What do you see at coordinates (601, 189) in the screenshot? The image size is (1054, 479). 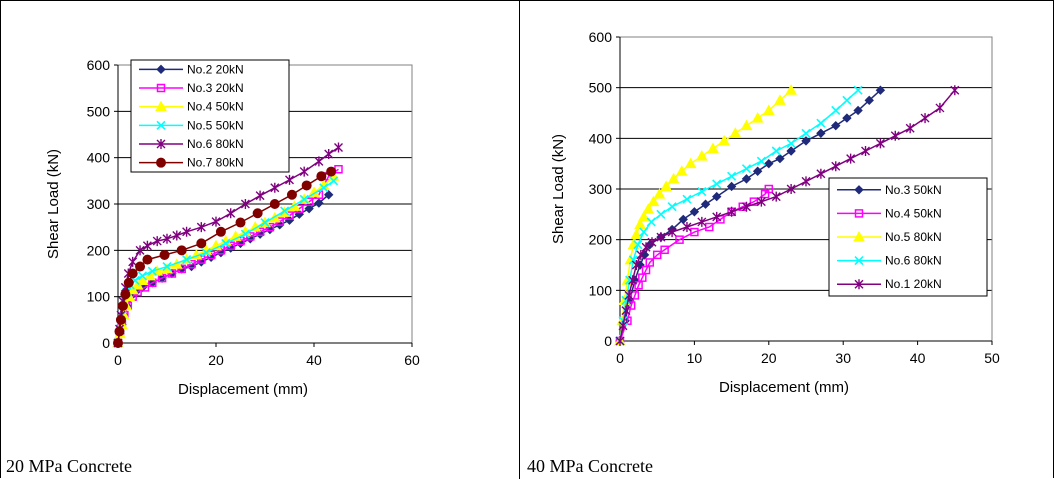 I see `c40-ytick-label: 300` at bounding box center [601, 189].